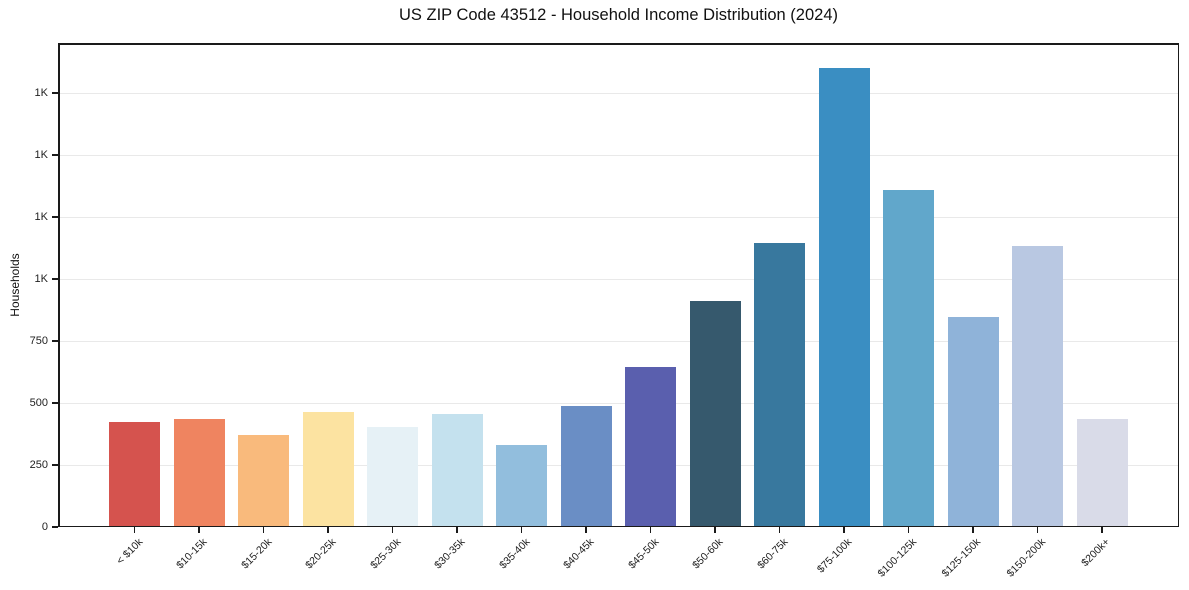 This screenshot has width=1189, height=590. Describe the element at coordinates (38, 403) in the screenshot. I see `y-tick-label: 500` at that location.